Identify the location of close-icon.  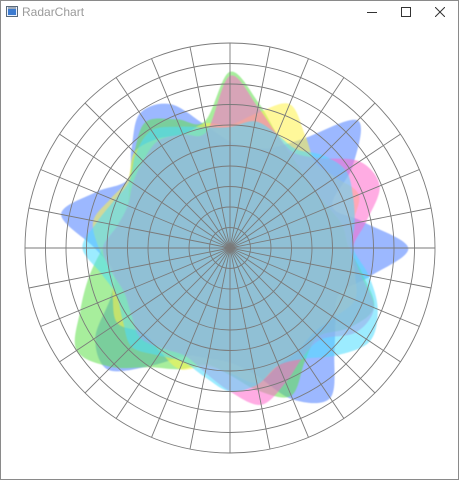
(440, 12).